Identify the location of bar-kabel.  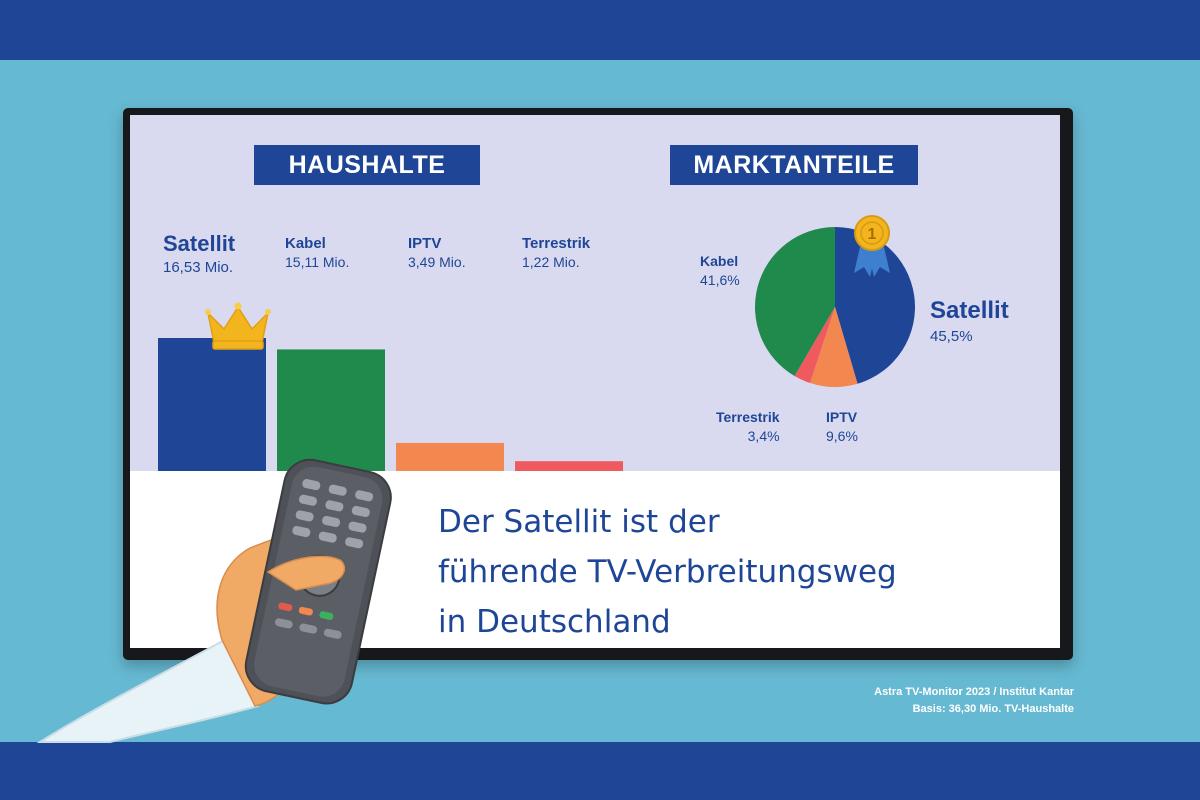
(331, 410).